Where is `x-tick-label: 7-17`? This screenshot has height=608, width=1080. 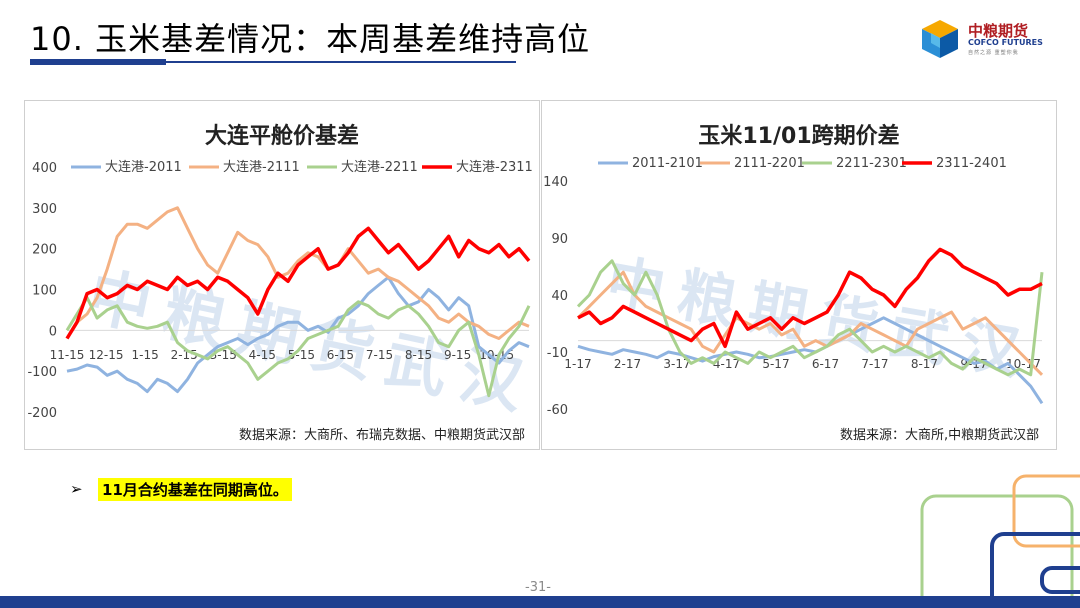
x-tick-label: 7-17 is located at coordinates (874, 364).